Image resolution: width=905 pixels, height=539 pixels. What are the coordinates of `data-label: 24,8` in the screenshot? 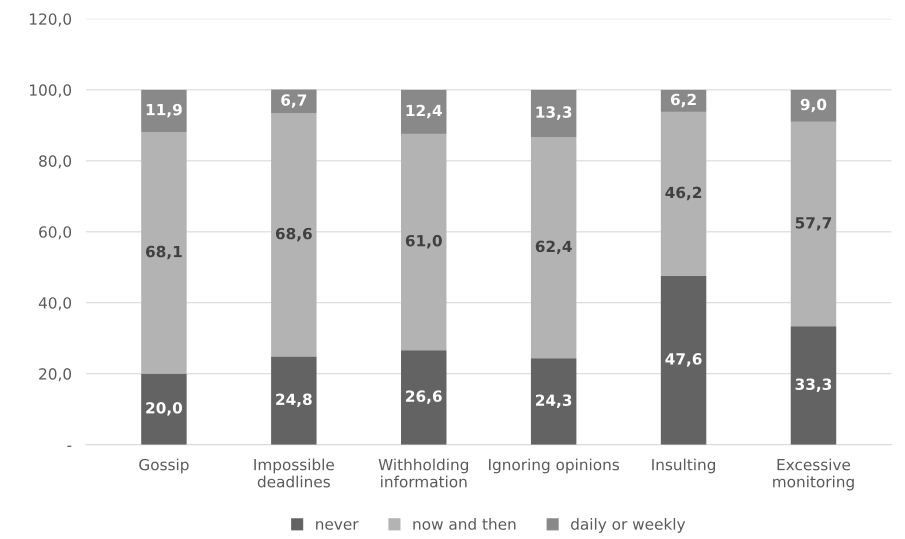 It's located at (294, 401).